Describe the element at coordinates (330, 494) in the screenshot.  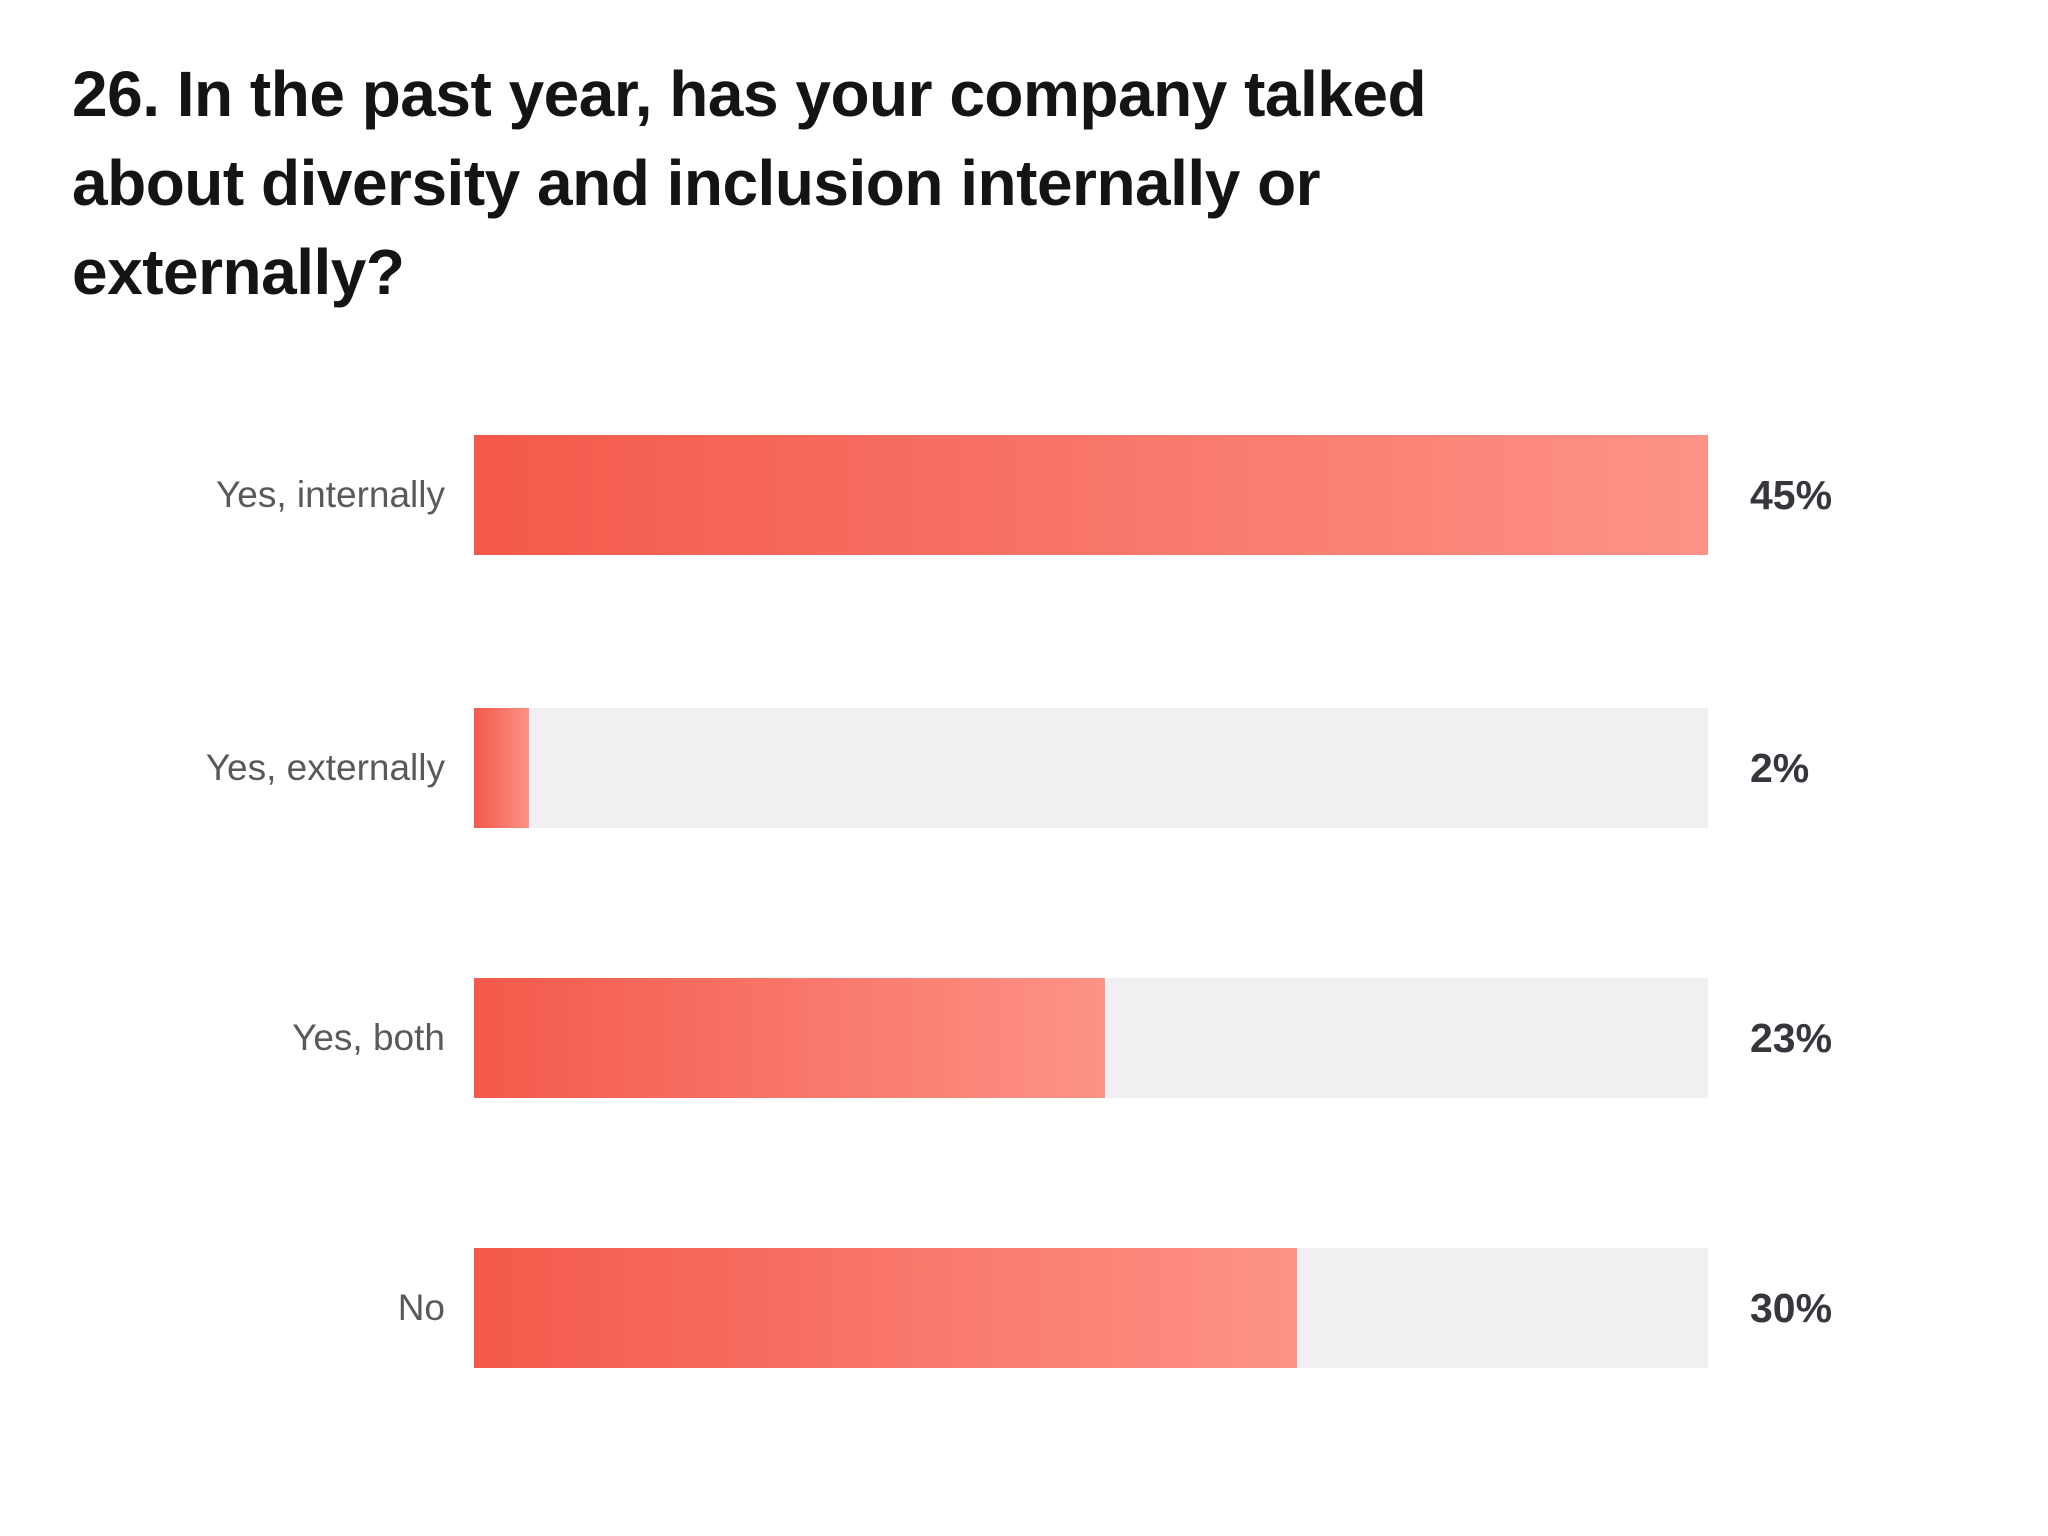
I see `category-label: Yes, internally` at that location.